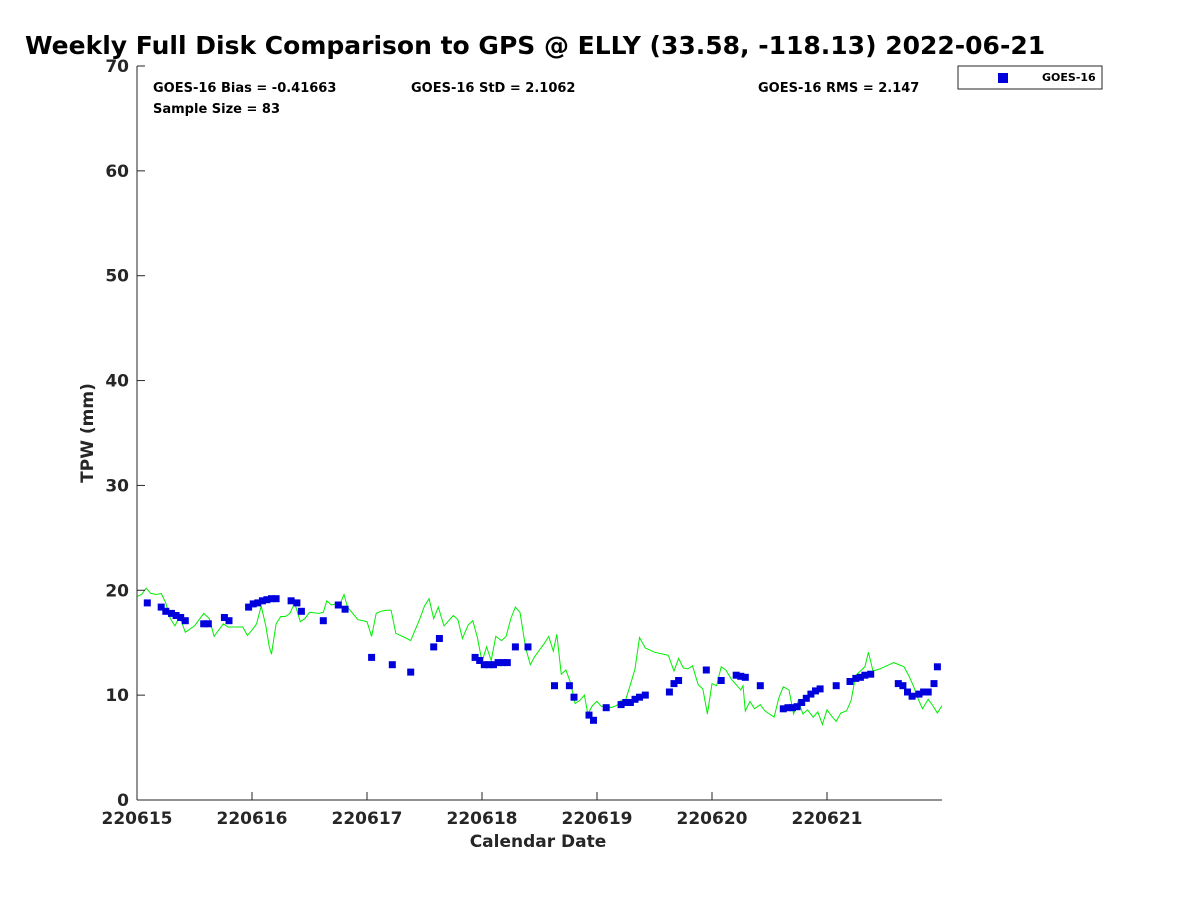 The image size is (1200, 900). I want to click on legend: GOES-16, so click(1030, 77).